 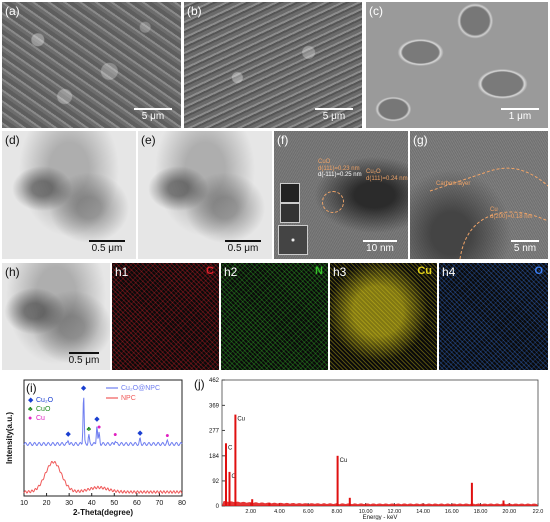 I want to click on eds-xtick-label: 6.00, so click(x=308, y=512).